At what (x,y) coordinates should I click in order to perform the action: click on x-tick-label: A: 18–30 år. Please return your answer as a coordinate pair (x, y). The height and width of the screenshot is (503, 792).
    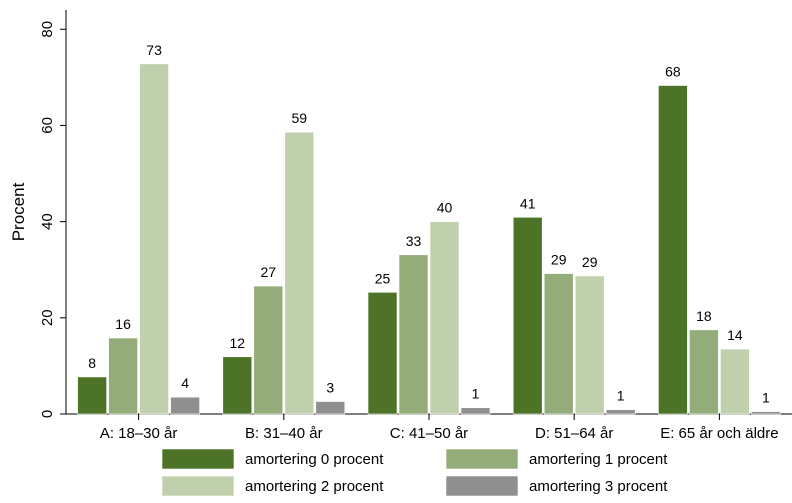
    Looking at the image, I should click on (139, 433).